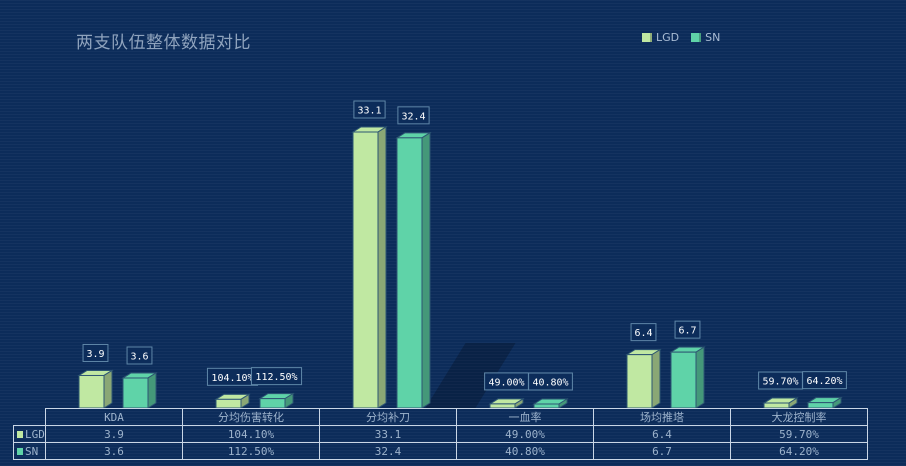 This screenshot has width=906, height=466. I want to click on table-cell: 59.70%, so click(799, 434).